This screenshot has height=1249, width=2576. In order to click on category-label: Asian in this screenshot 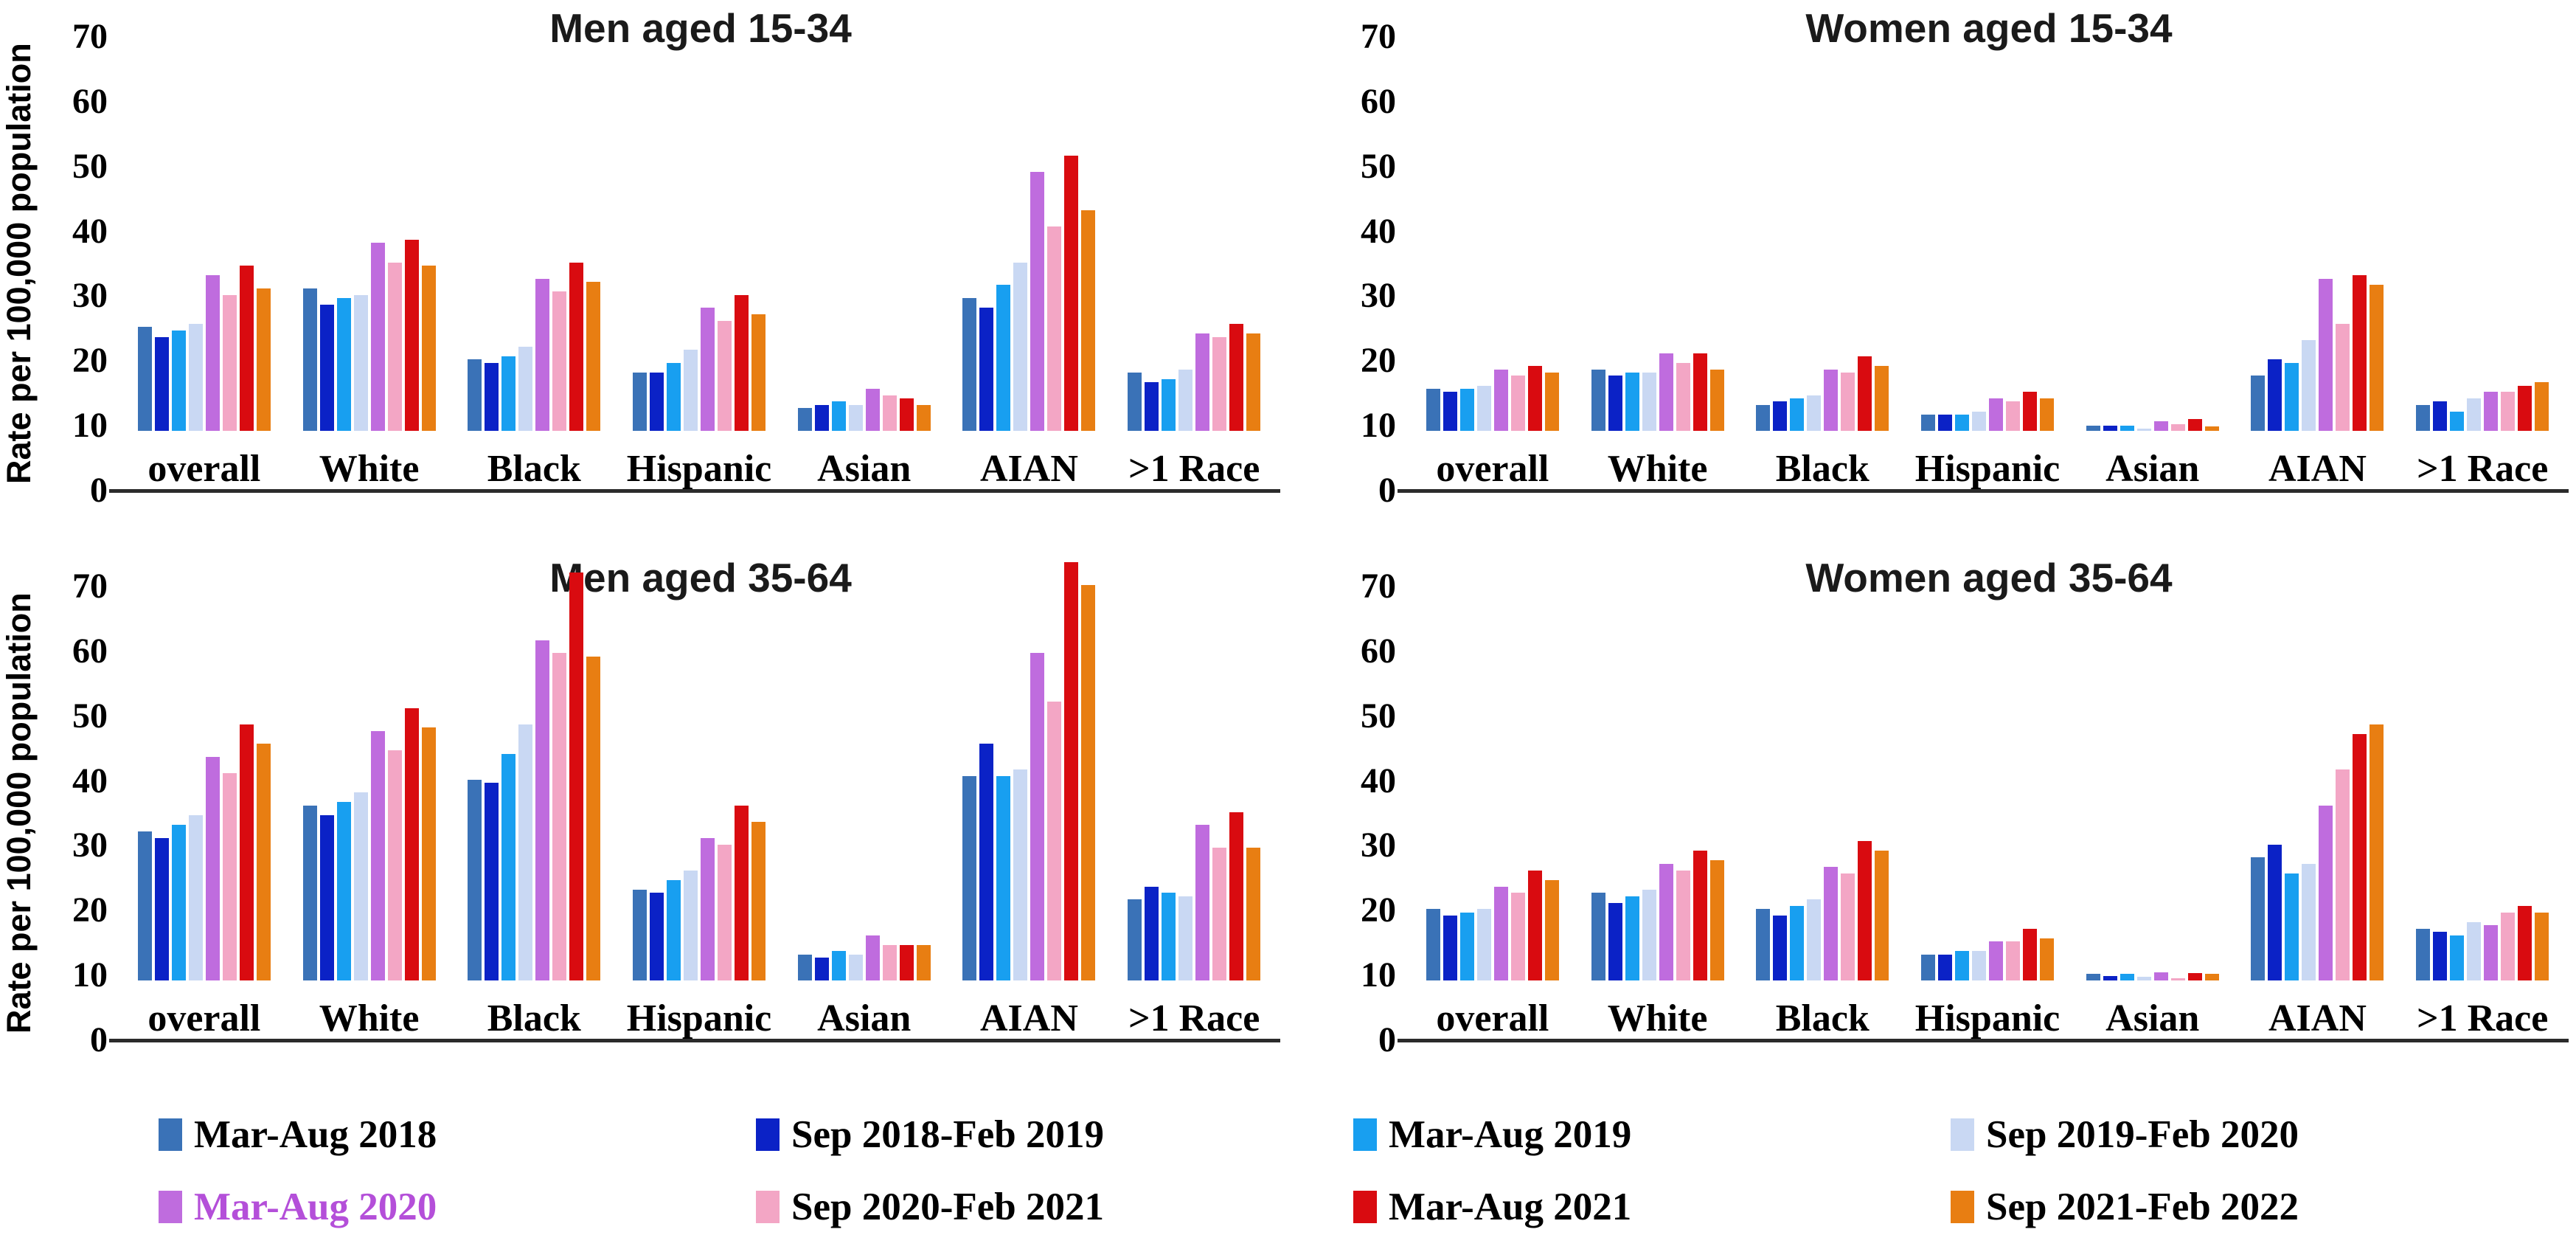, I will do `click(2152, 1018)`.